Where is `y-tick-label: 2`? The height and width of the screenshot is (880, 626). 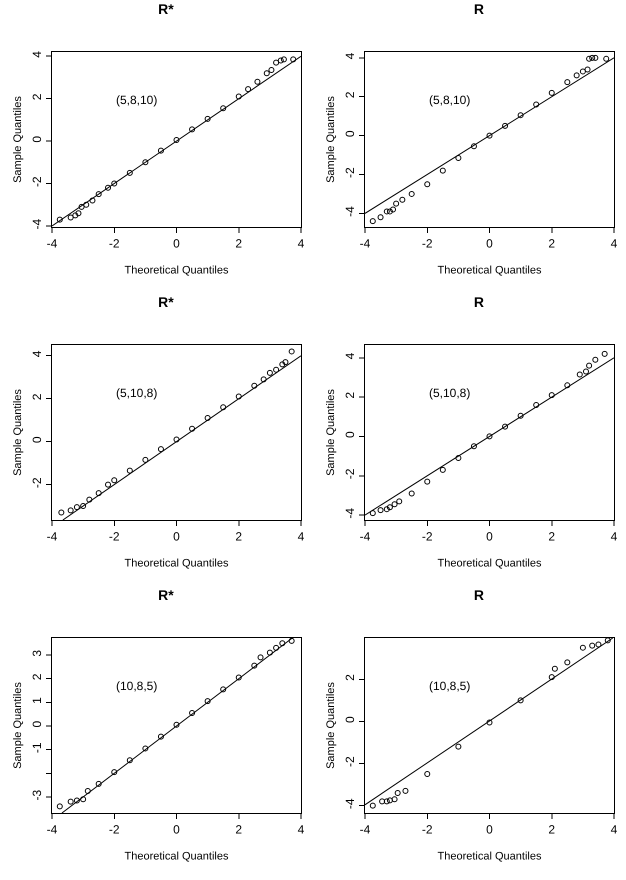
y-tick-label: 2 is located at coordinates (37, 396).